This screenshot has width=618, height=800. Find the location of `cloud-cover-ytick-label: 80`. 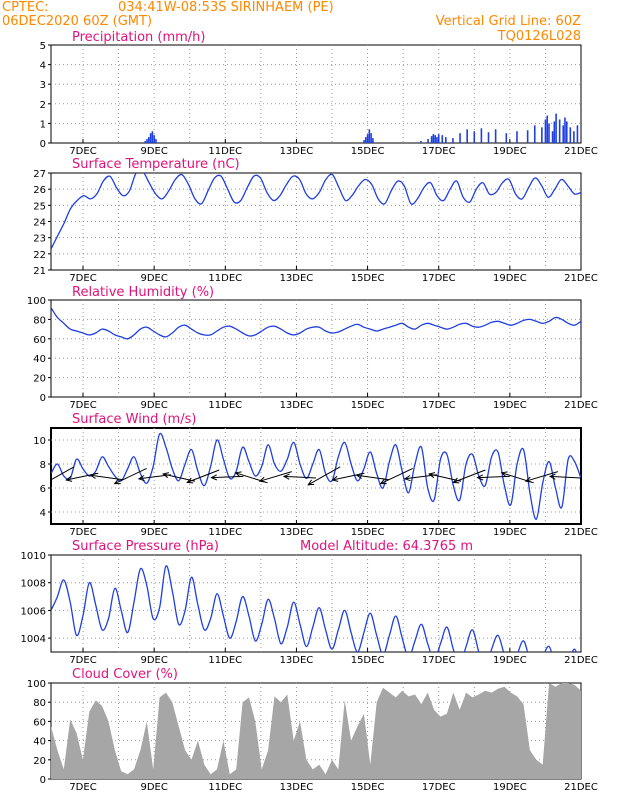

cloud-cover-ytick-label: 80 is located at coordinates (39, 703).